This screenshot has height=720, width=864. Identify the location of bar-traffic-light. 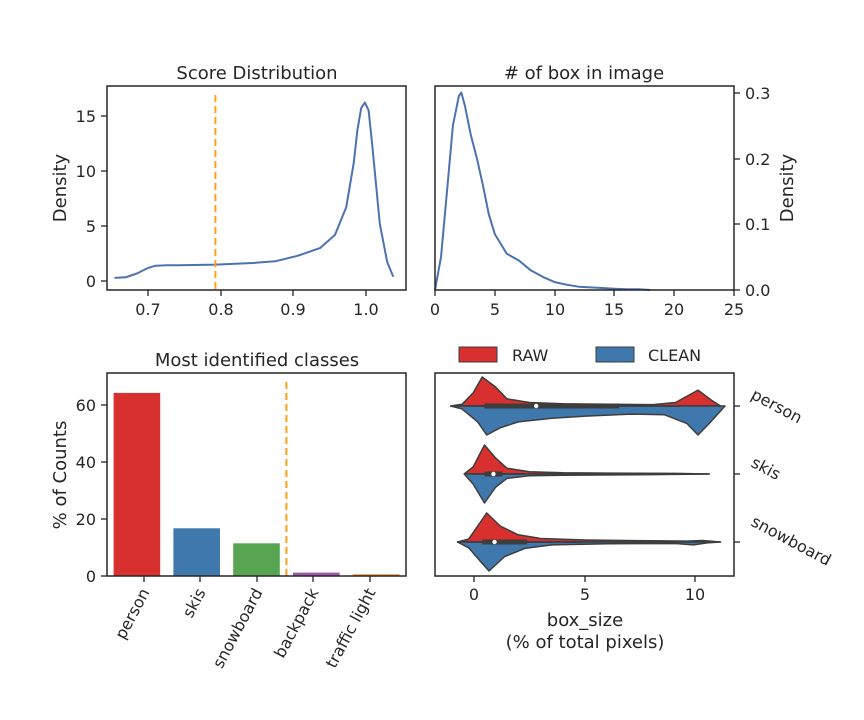
(376, 575).